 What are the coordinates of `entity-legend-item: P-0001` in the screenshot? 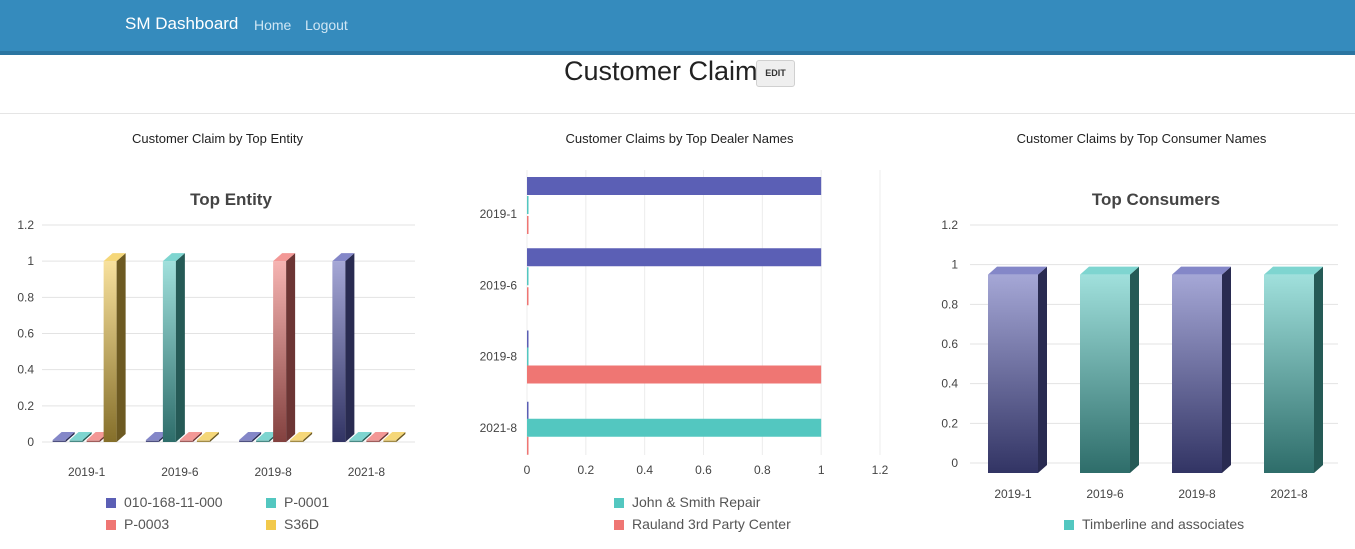 It's located at (297, 502).